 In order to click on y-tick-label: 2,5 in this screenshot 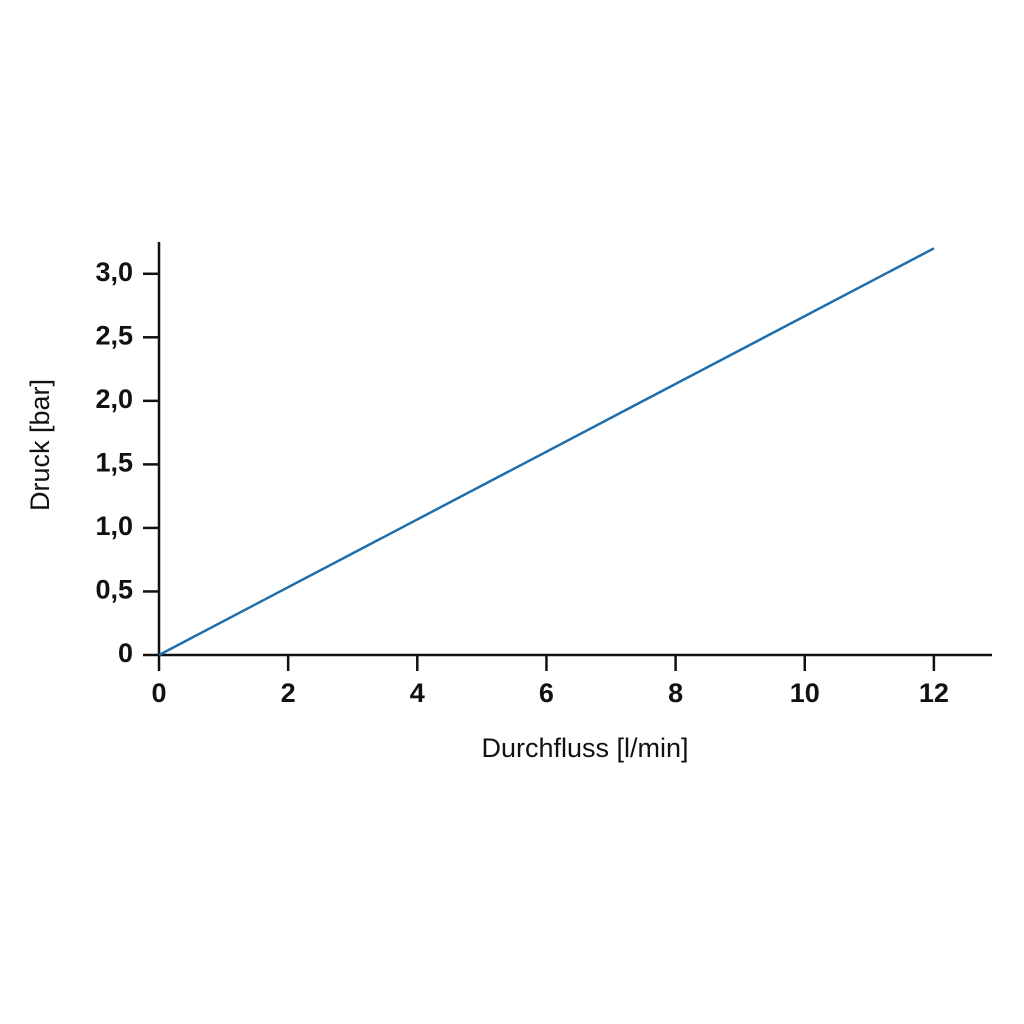, I will do `click(114, 335)`.